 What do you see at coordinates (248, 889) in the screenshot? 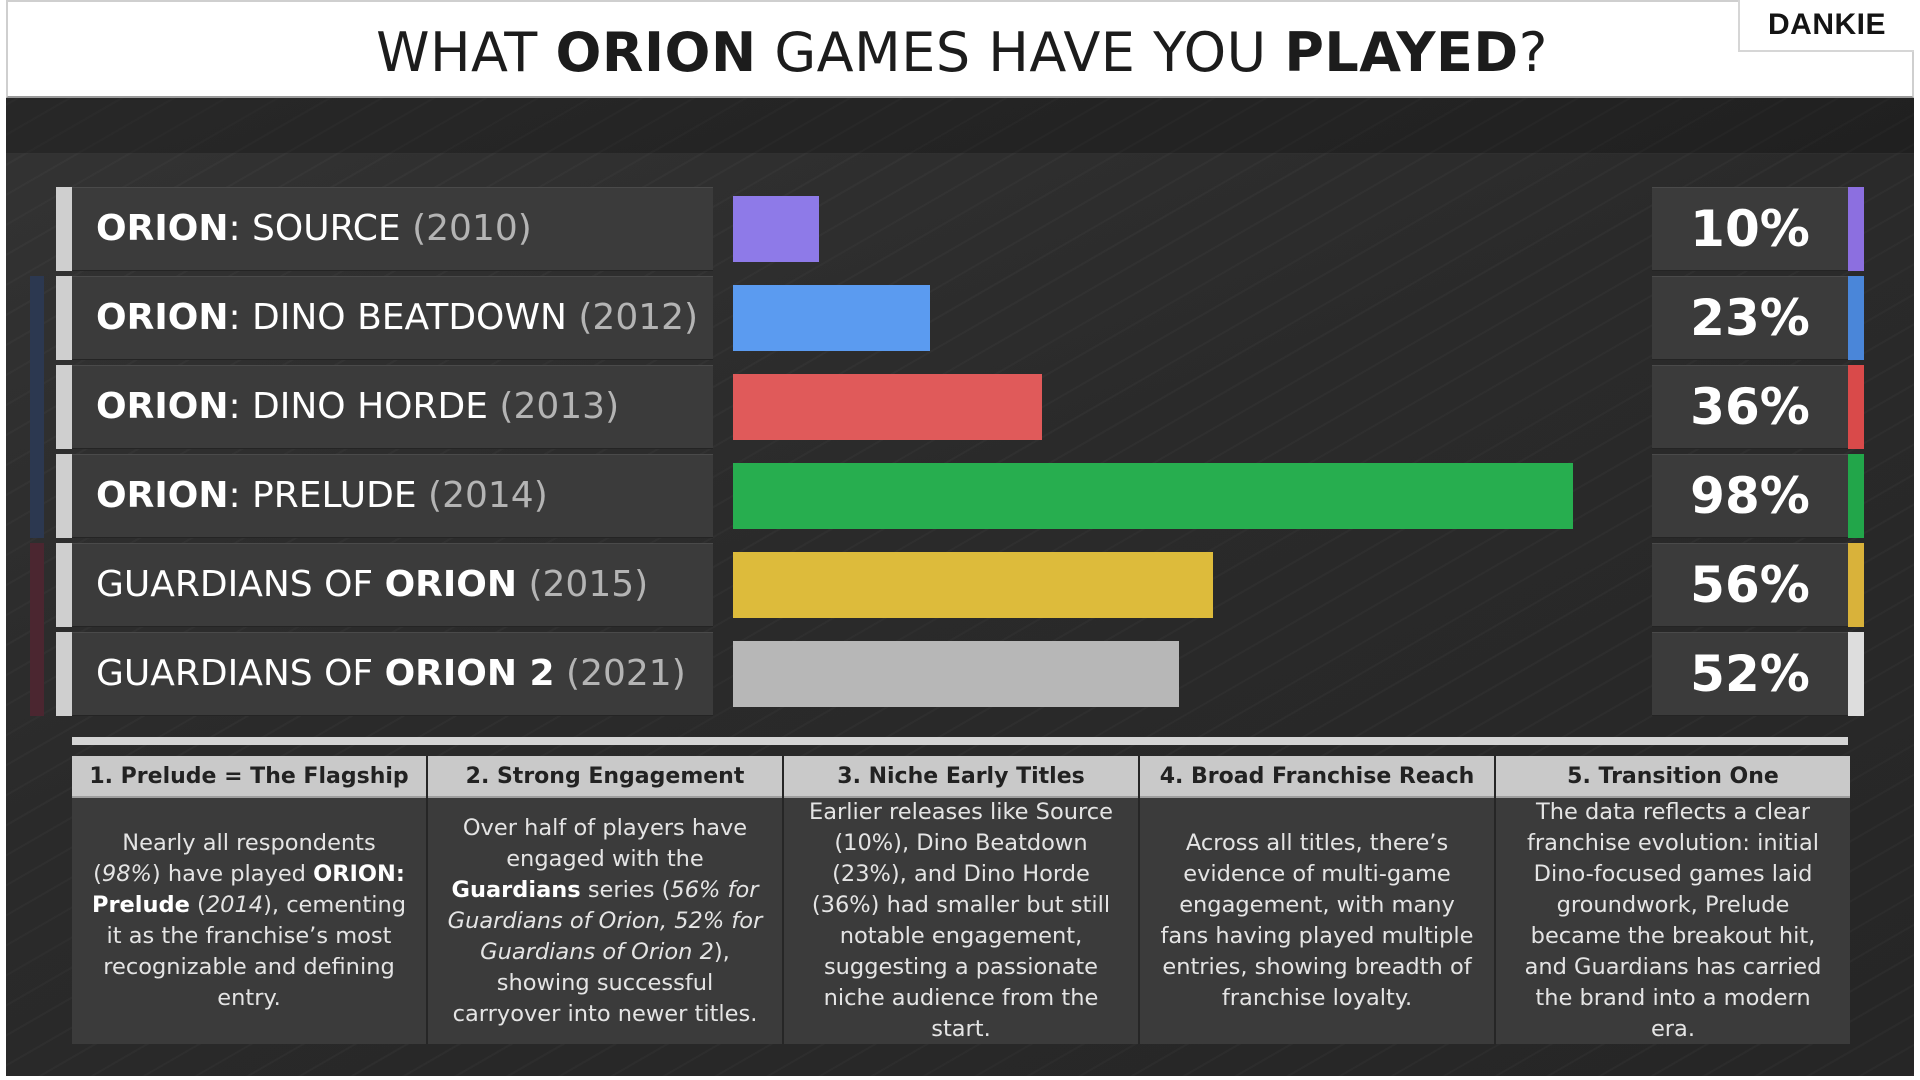
I see `insight-text-part: ORION: Prelude` at bounding box center [248, 889].